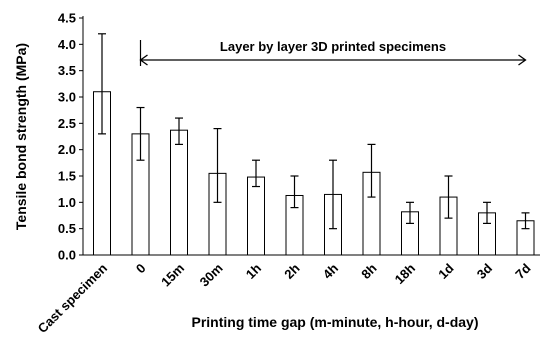 This screenshot has height=342, width=543. Describe the element at coordinates (67, 123) in the screenshot. I see `y-tick-label: 2.5` at that location.